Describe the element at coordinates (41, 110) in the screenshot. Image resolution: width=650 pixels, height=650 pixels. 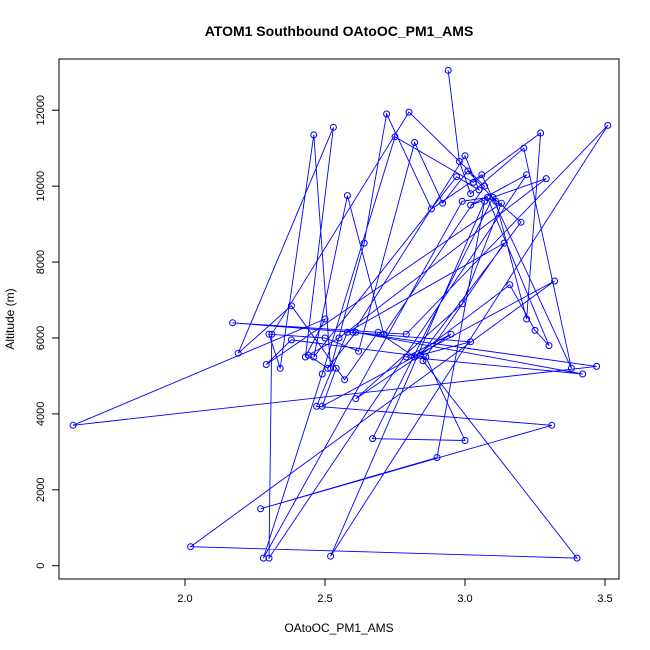
I see `y-tick-label: 12000` at that location.